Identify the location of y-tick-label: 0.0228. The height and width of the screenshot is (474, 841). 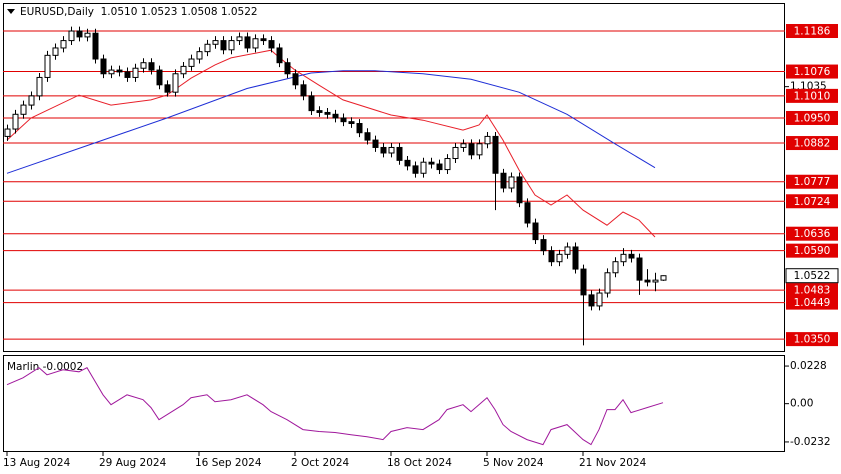
(808, 366).